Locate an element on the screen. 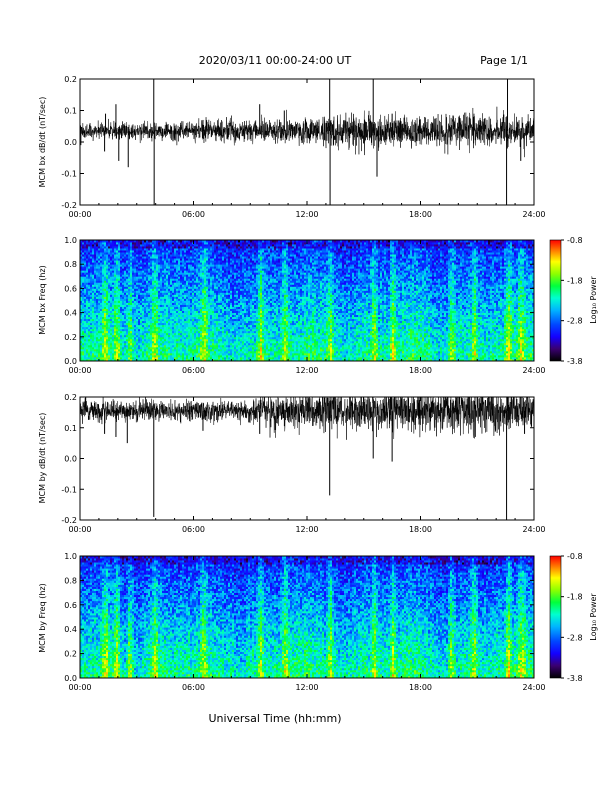 Image resolution: width=612 pixels, height=792 pixels. page-indicator: Page 1/1 is located at coordinates (504, 60).